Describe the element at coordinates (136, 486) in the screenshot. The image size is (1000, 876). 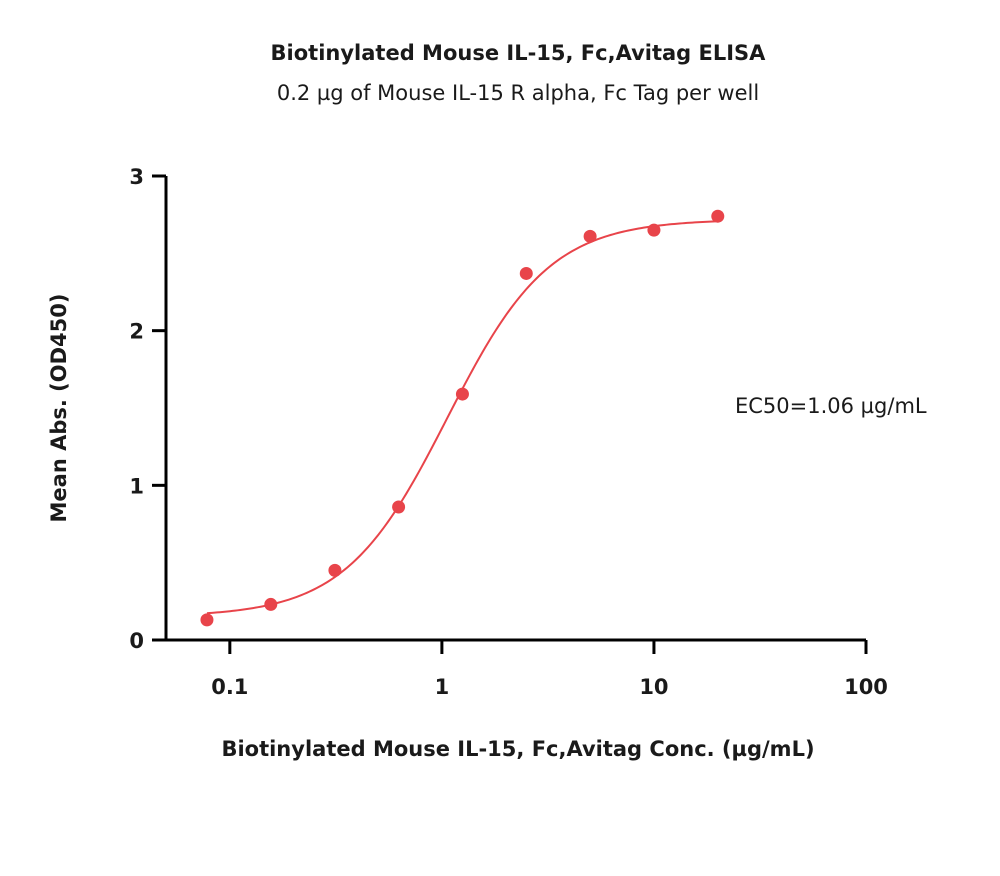
I see `y-tick-label: 1` at that location.